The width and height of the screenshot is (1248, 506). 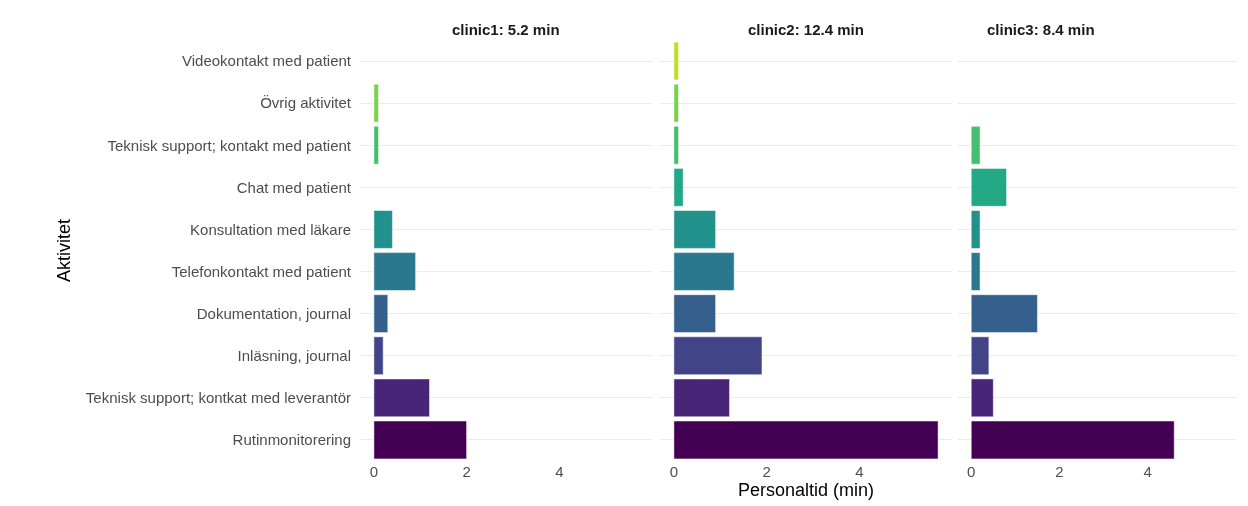 I want to click on y-tick-label: Teknisk support; kontkat med leverantör, so click(x=218, y=398).